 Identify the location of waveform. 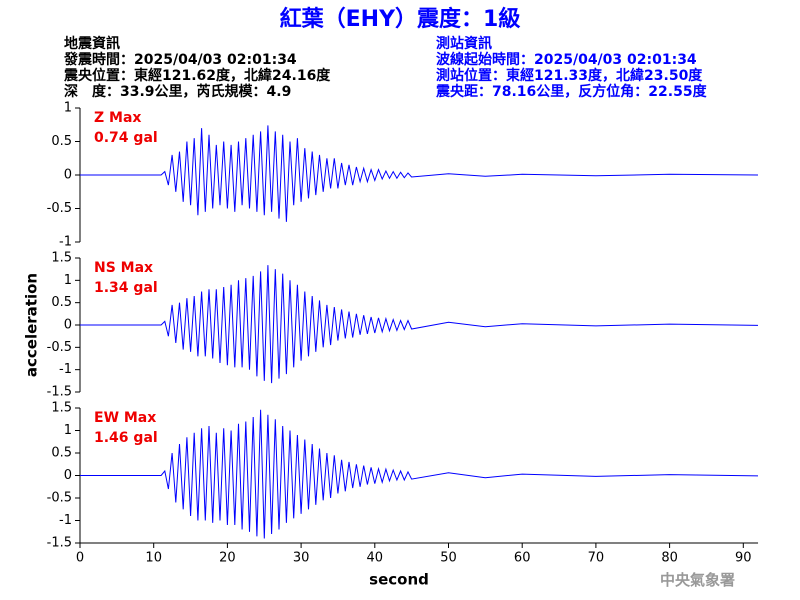
(419, 173).